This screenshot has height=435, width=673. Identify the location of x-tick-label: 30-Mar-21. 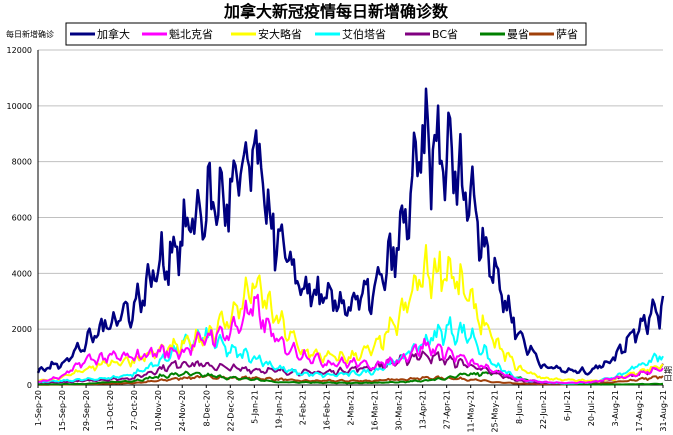
(399, 410).